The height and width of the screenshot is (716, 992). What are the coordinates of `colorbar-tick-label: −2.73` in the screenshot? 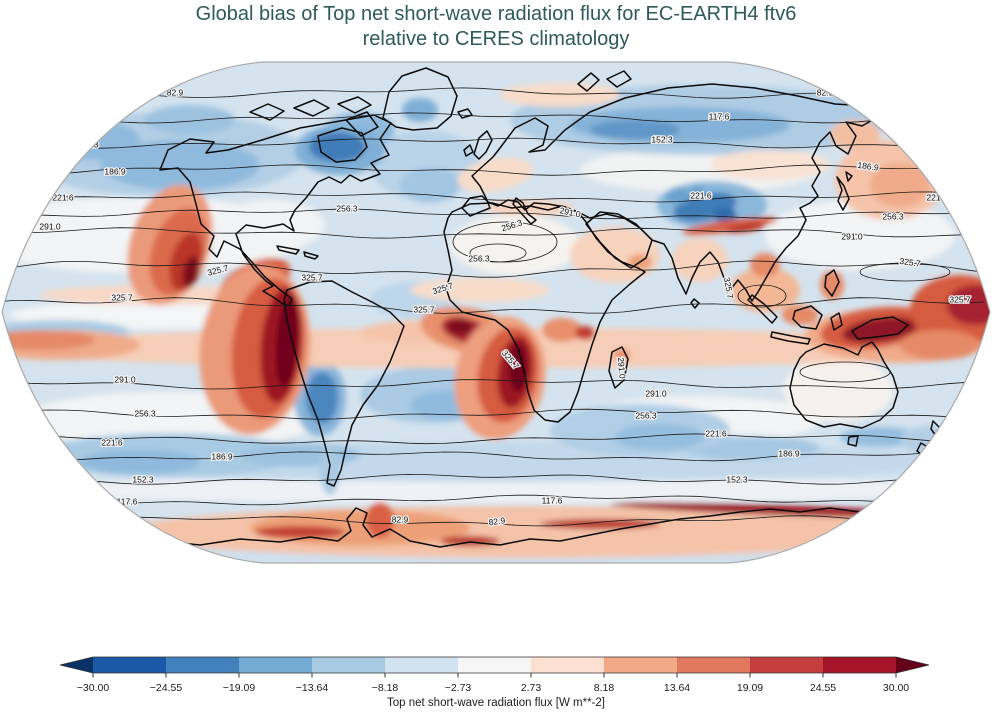 It's located at (458, 688).